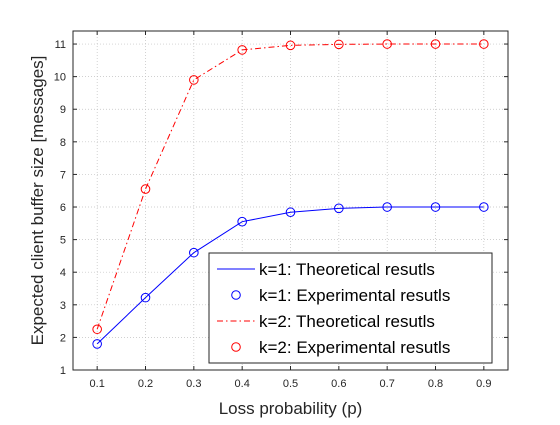 The width and height of the screenshot is (560, 425). Describe the element at coordinates (63, 306) in the screenshot. I see `y-tick-label: 3` at that location.